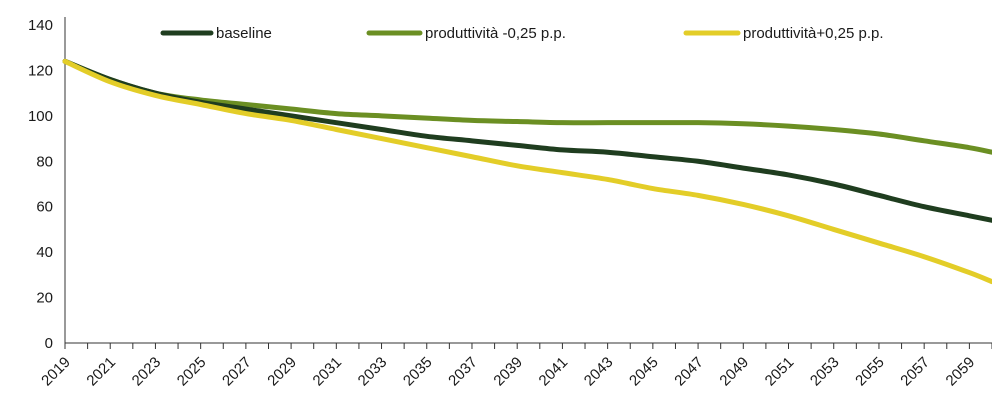 This screenshot has height=399, width=992. I want to click on x-tick-label: 2029, so click(282, 372).